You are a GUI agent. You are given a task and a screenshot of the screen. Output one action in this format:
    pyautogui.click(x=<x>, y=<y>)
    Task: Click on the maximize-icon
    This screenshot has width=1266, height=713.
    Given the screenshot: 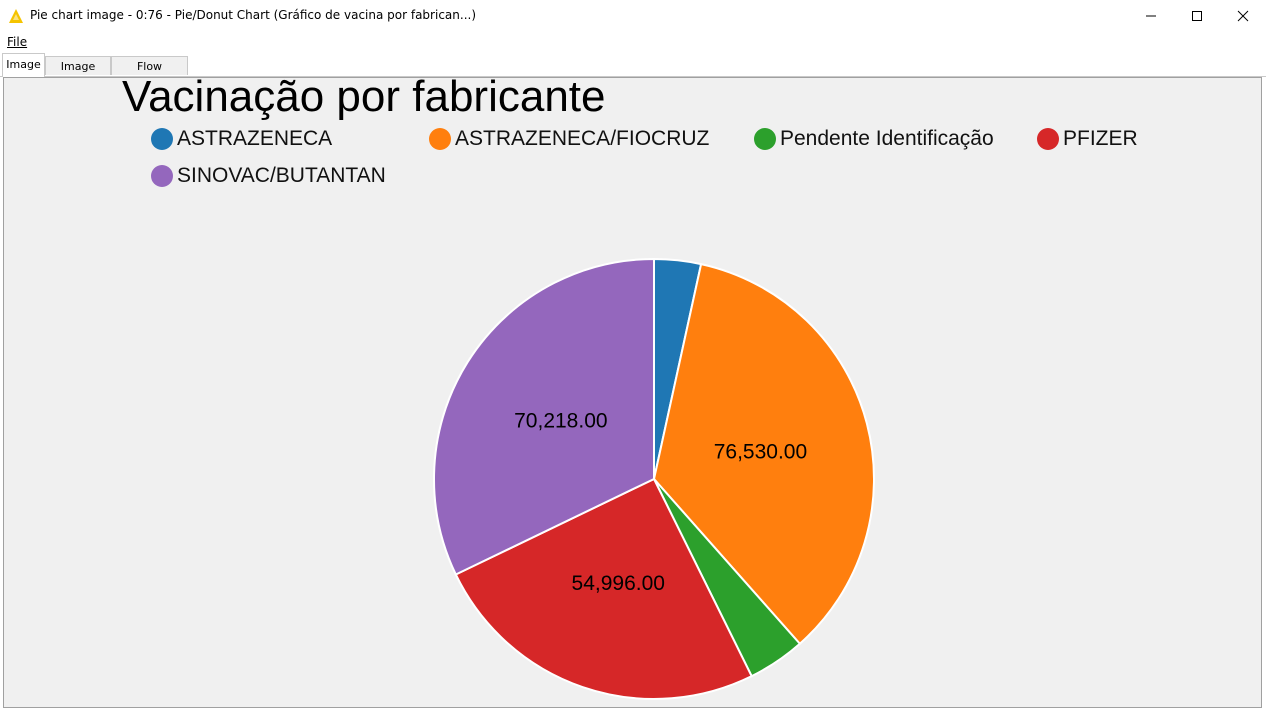 What is the action you would take?
    pyautogui.click(x=1197, y=16)
    